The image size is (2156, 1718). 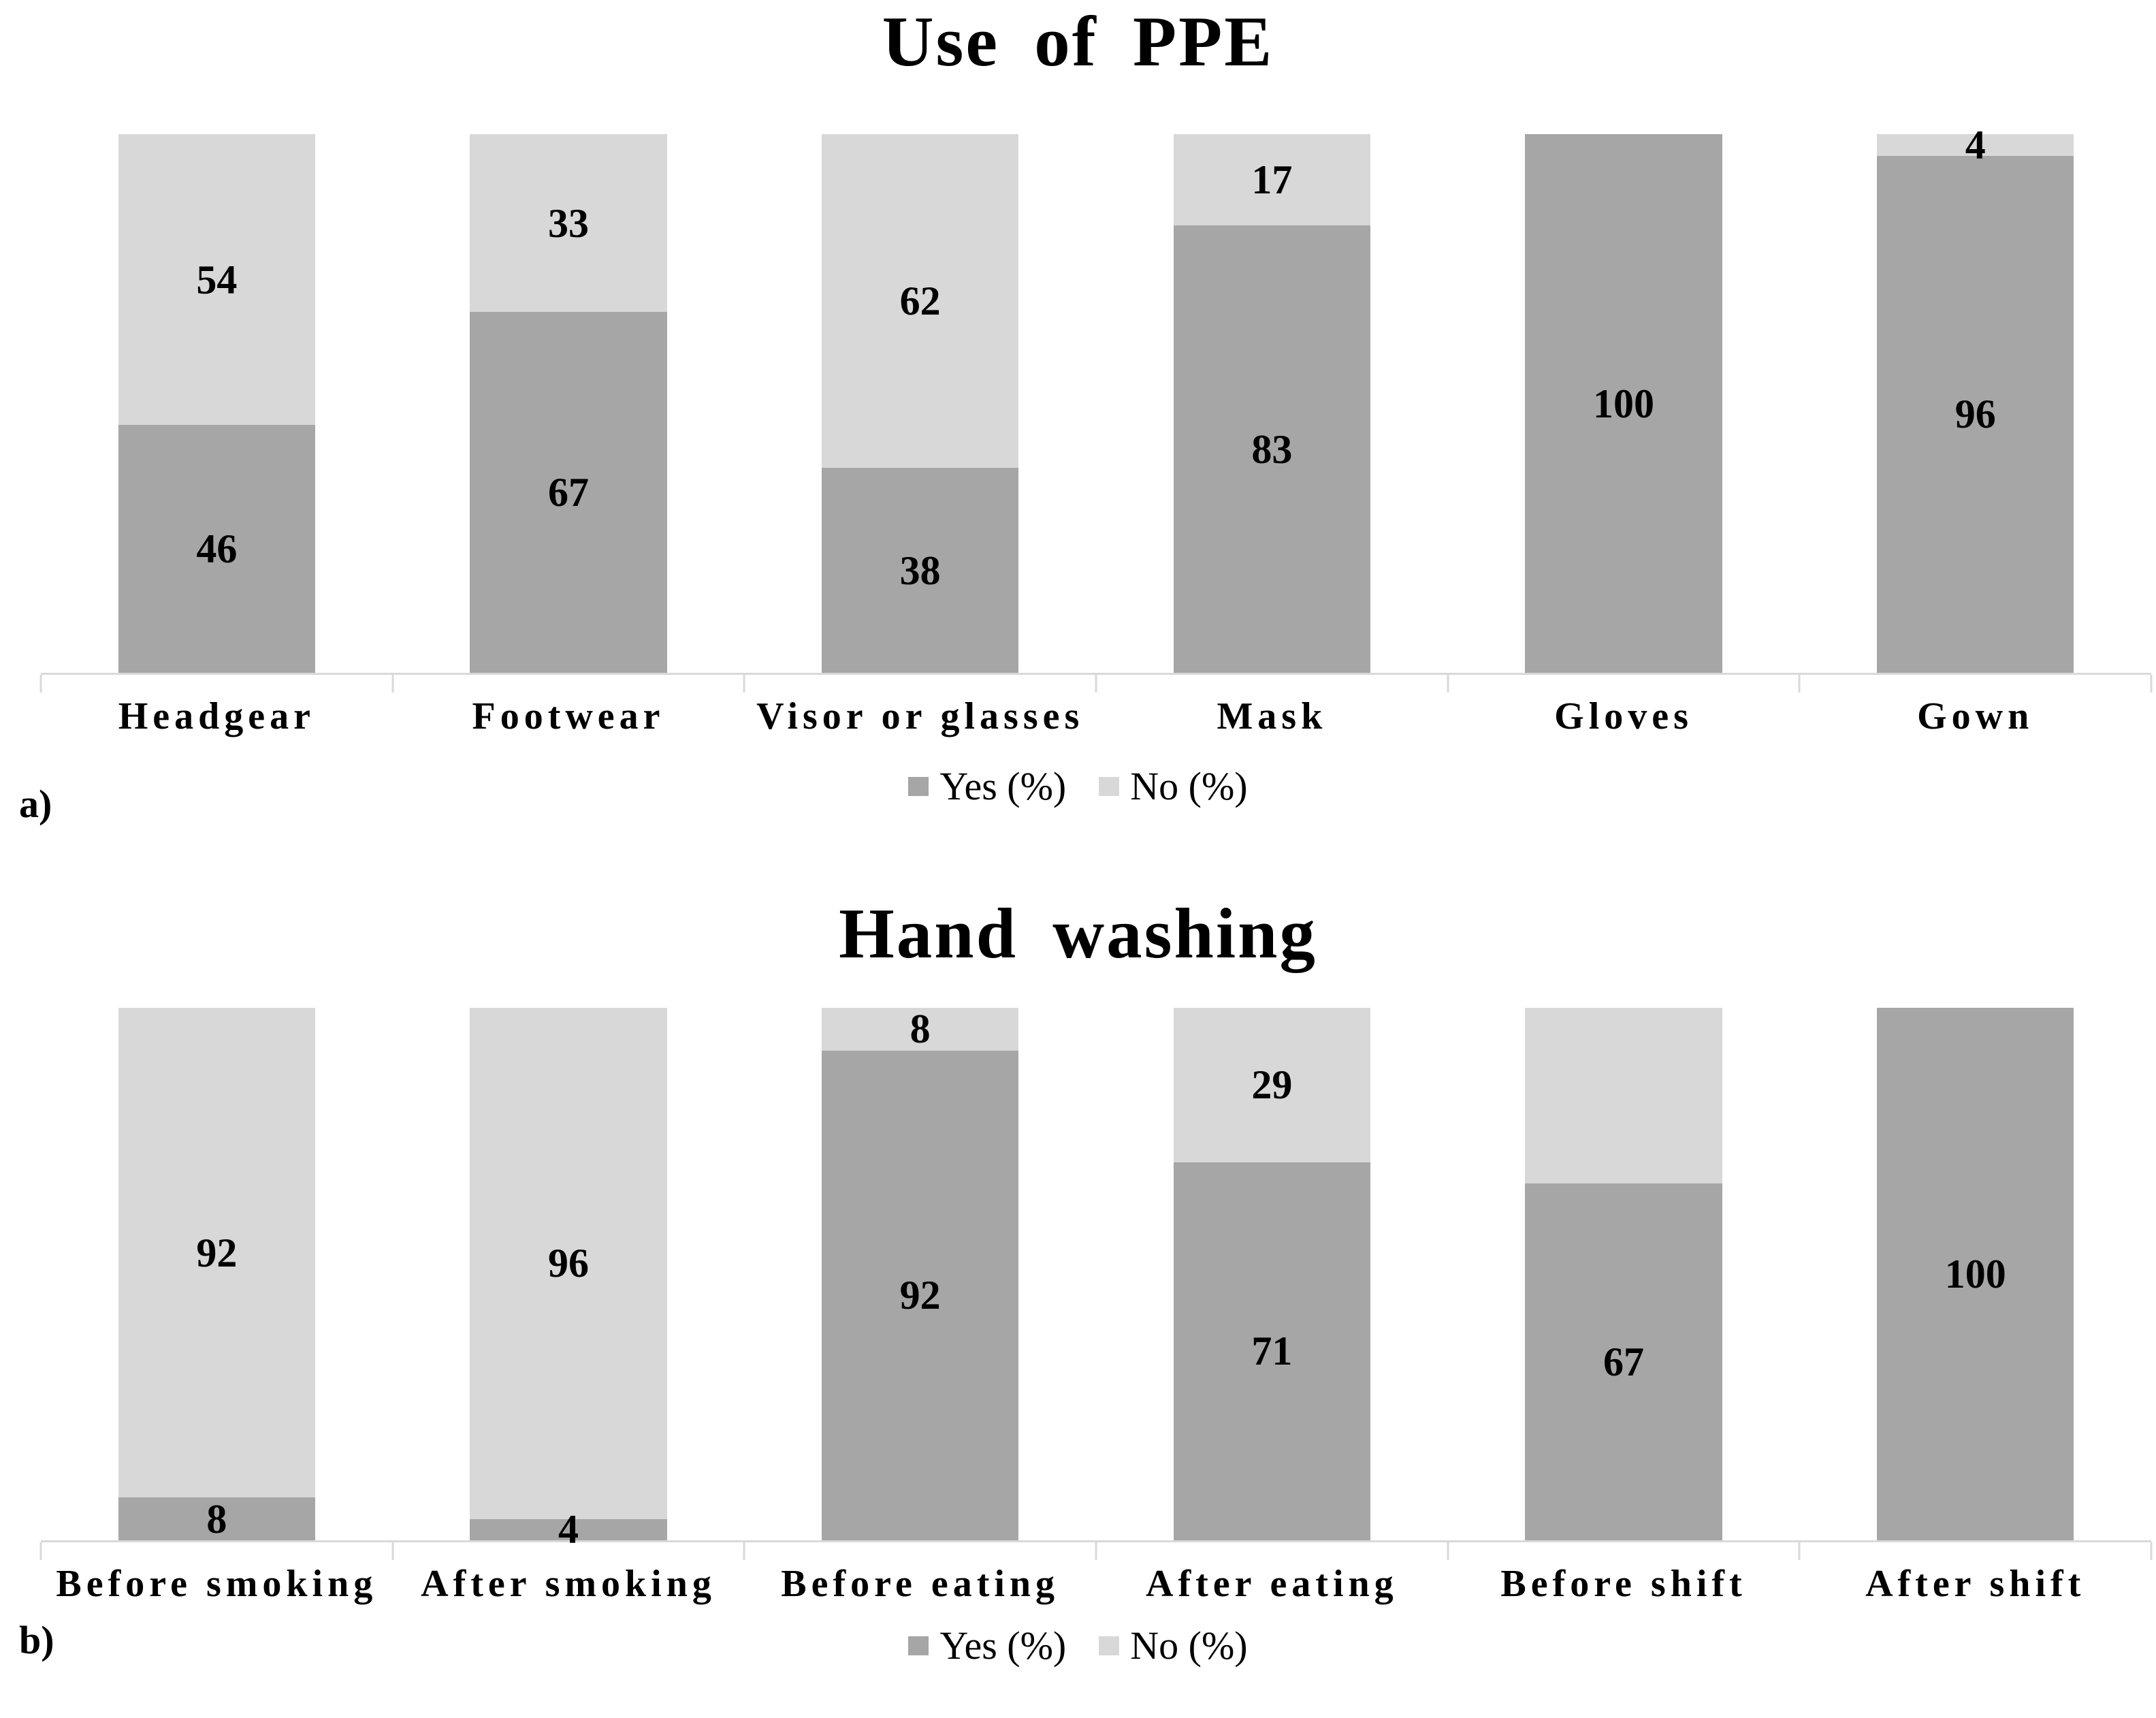 What do you see at coordinates (1623, 1584) in the screenshot?
I see `category-label-before-shift: Before shift` at bounding box center [1623, 1584].